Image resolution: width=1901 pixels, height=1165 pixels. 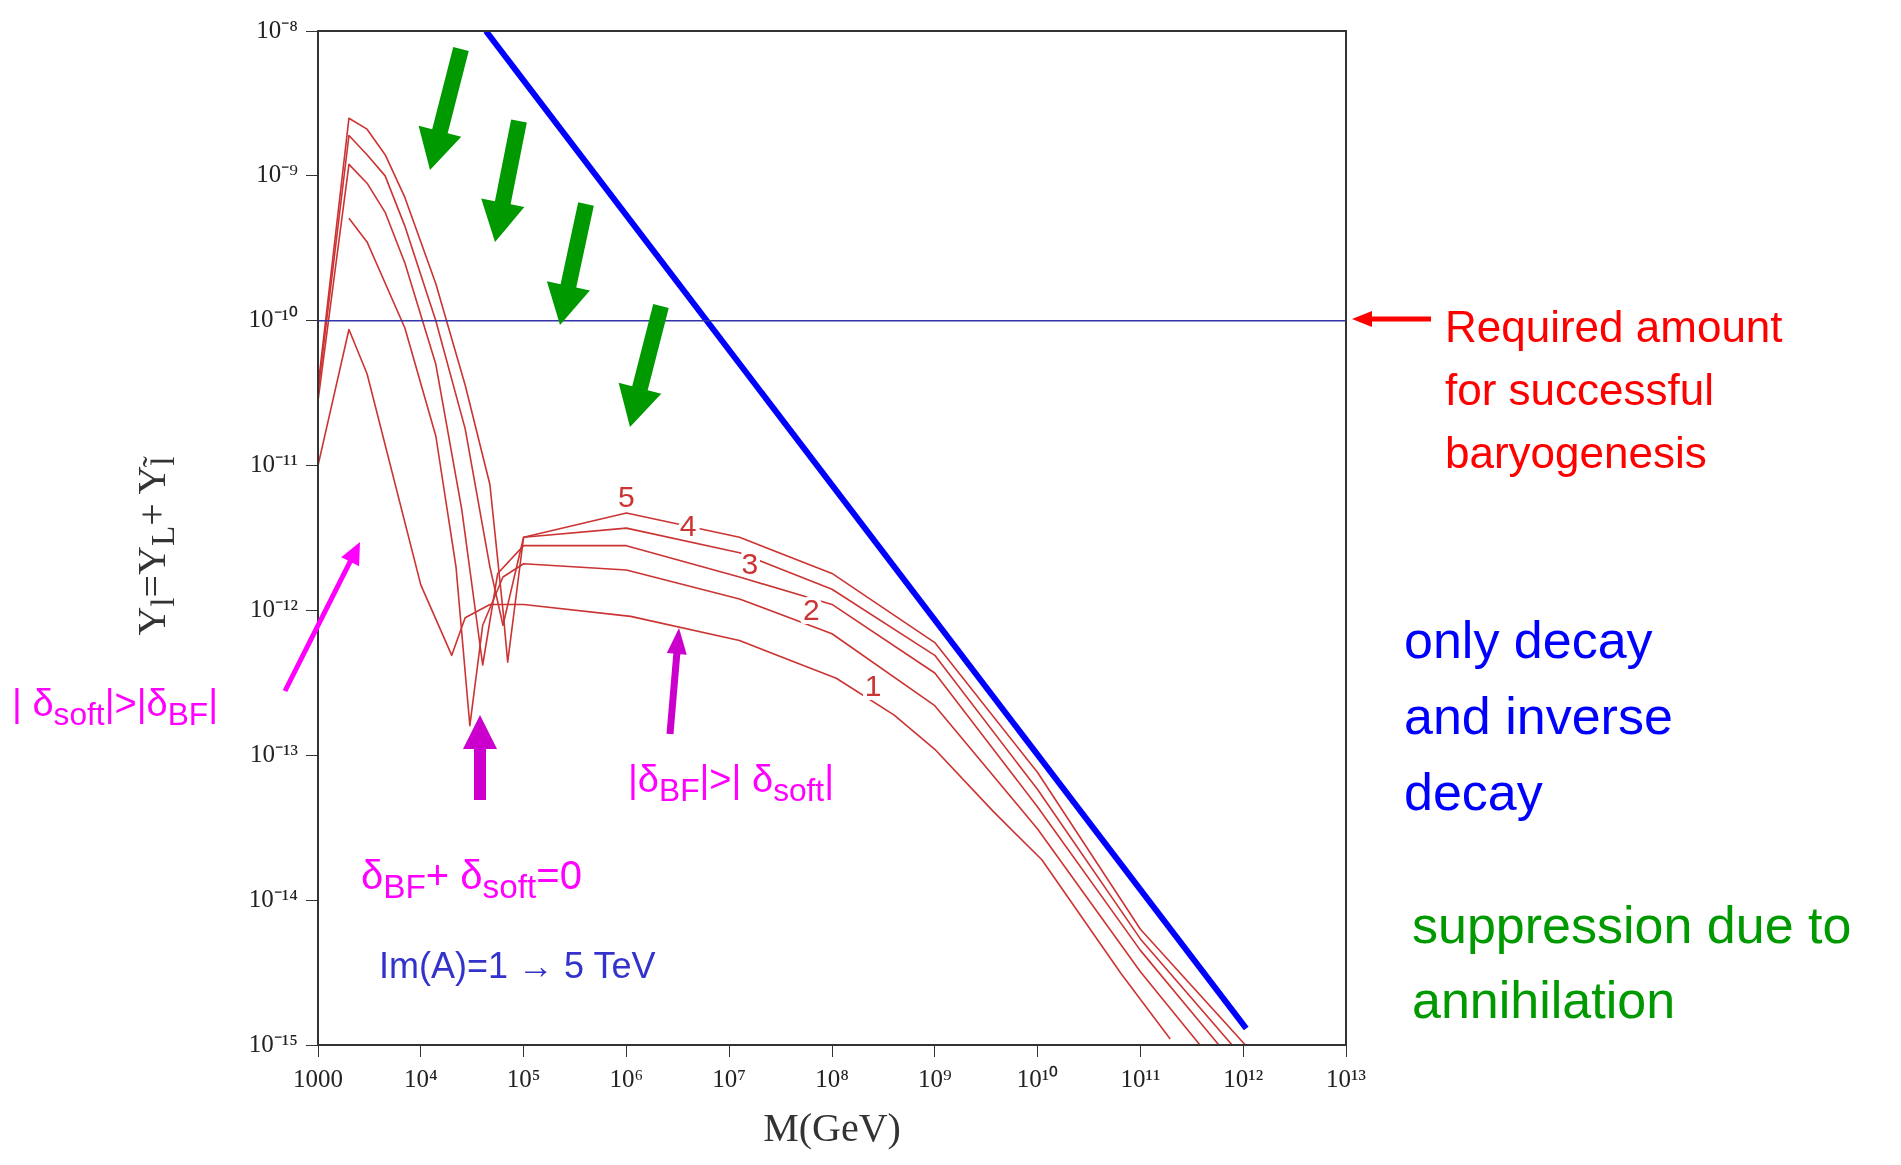 I want to click on y-tick-label: 10⁻¹⁰, so click(x=273, y=319).